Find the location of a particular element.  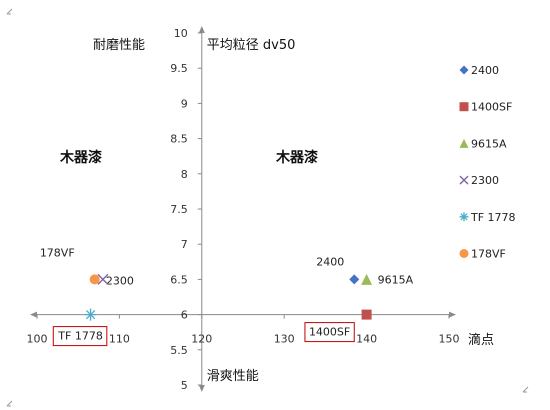

annotation-9615a: 9615A is located at coordinates (396, 279).